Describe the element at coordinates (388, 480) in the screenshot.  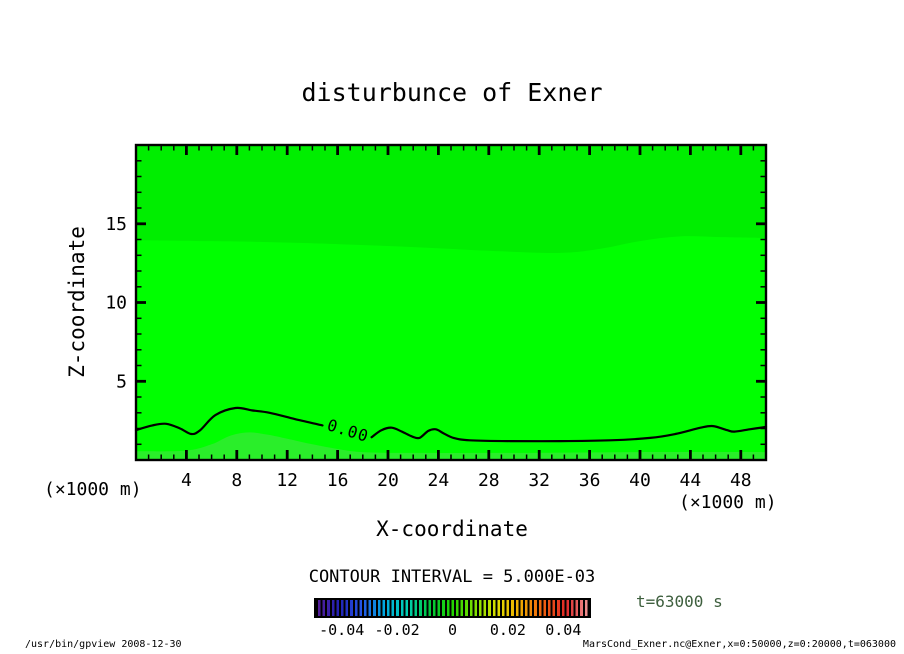
I see `svg-text: 20` at that location.